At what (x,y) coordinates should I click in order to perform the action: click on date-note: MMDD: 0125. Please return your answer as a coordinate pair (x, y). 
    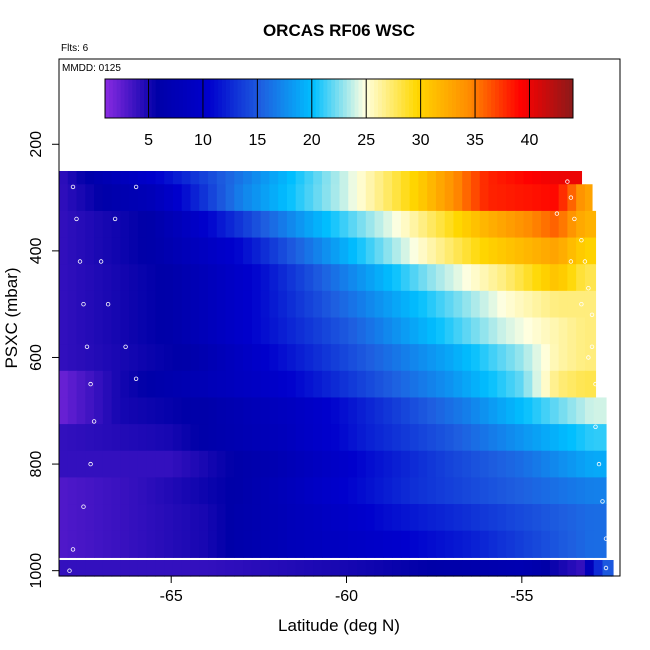
    Looking at the image, I should click on (91, 68).